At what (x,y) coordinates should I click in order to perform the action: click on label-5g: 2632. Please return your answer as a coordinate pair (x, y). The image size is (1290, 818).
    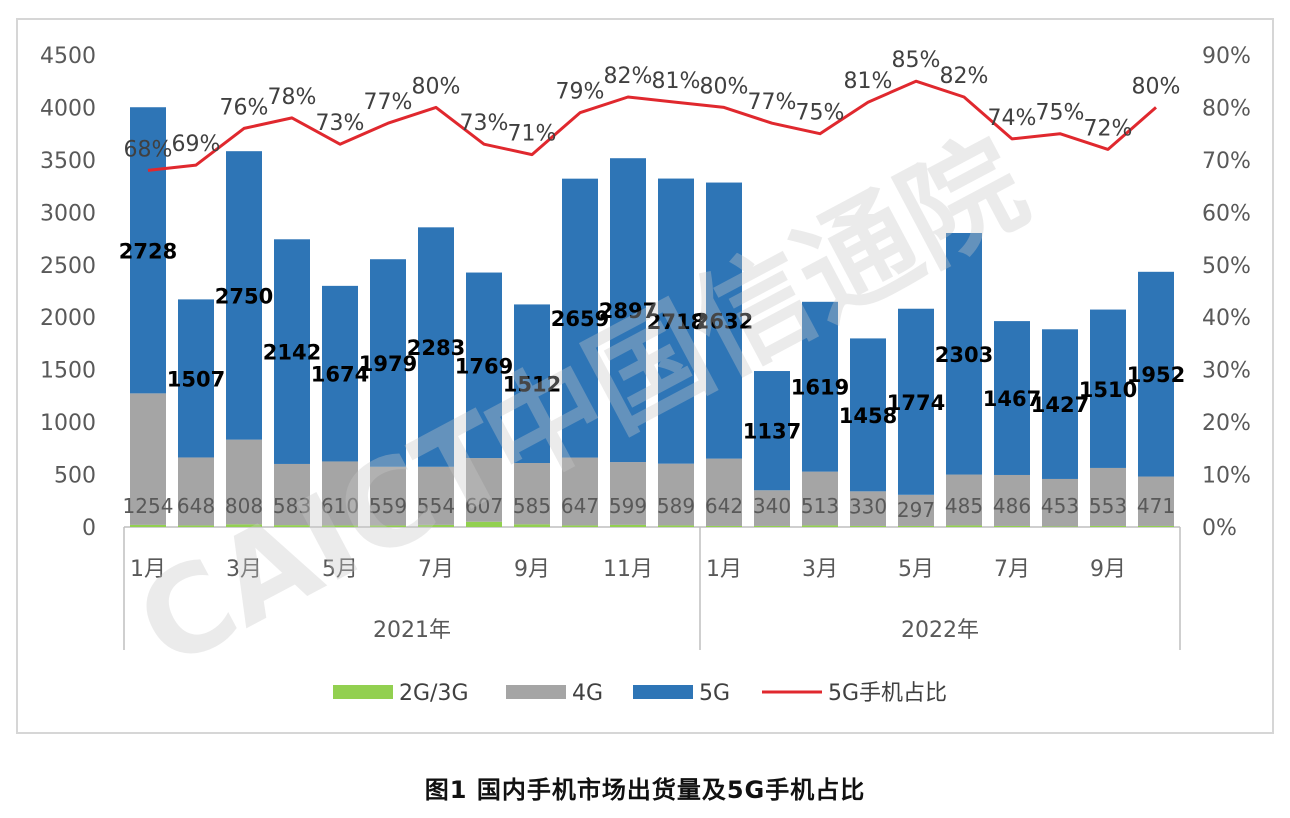
    Looking at the image, I should click on (724, 322).